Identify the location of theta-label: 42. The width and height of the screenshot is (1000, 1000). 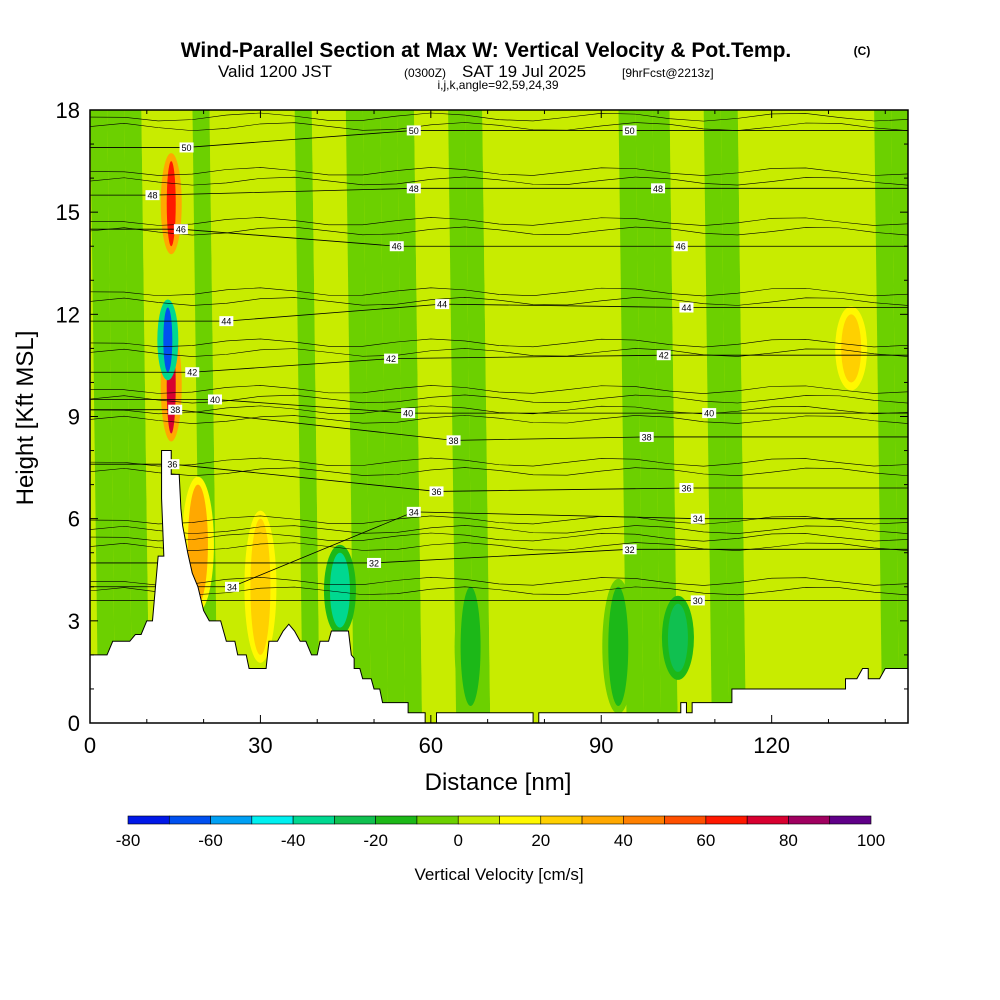
(663, 355).